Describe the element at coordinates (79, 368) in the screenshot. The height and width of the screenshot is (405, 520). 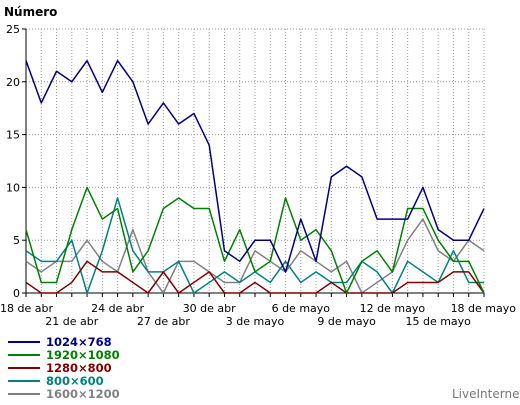
I see `legend-label: 1280×800` at that location.